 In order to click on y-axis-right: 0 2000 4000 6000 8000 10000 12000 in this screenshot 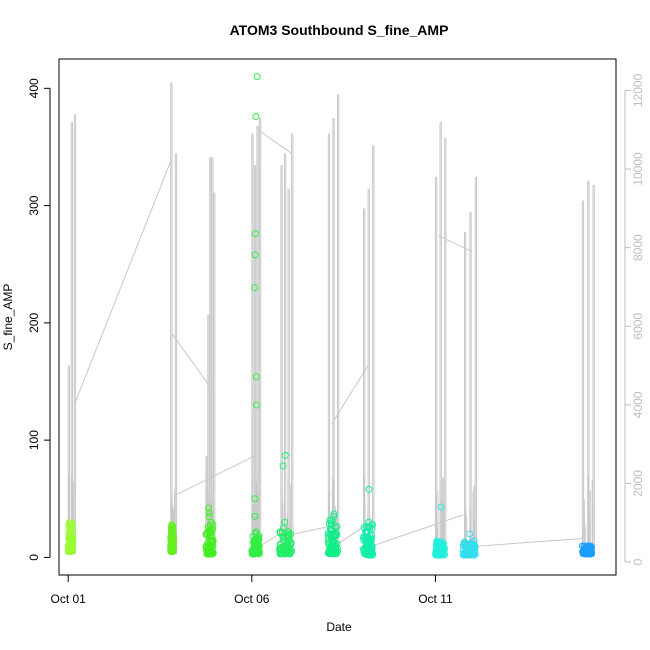, I will do `click(634, 319)`.